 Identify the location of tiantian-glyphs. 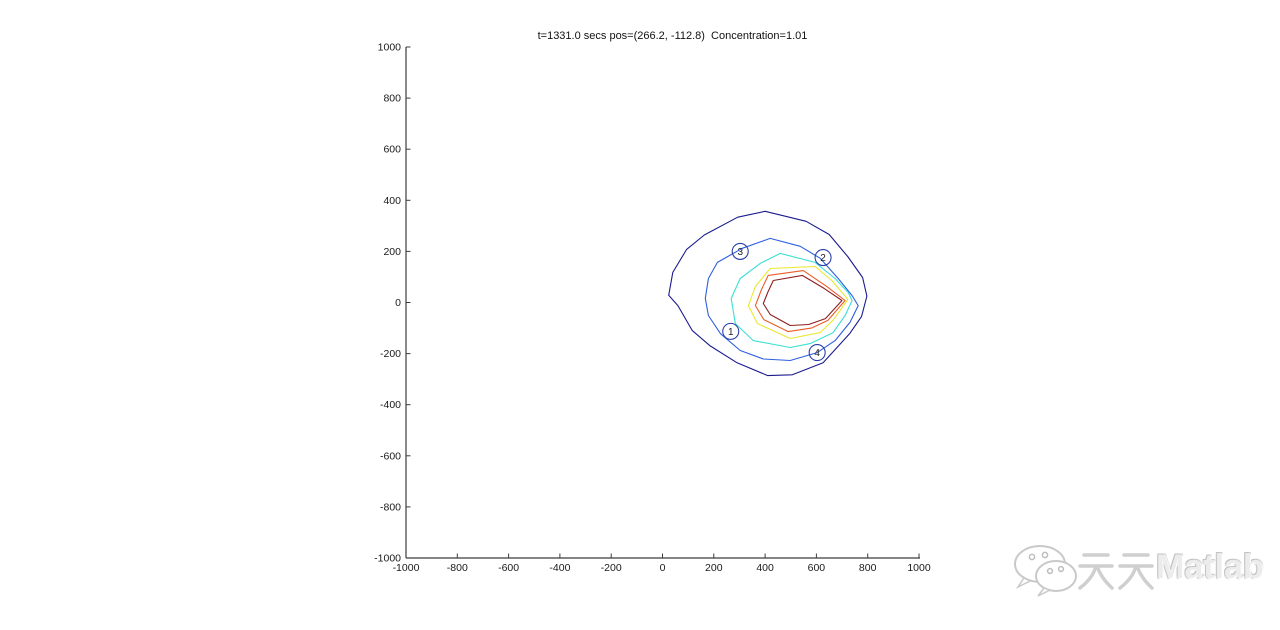
(1117, 572).